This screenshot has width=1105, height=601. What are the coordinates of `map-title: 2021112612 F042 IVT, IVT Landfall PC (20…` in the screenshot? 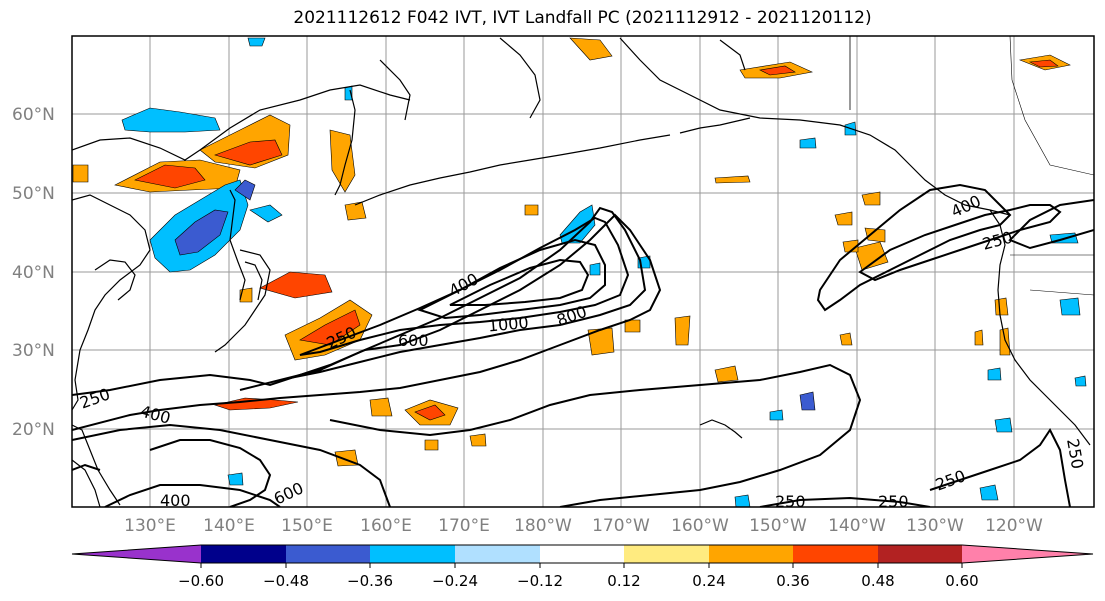 It's located at (582, 18).